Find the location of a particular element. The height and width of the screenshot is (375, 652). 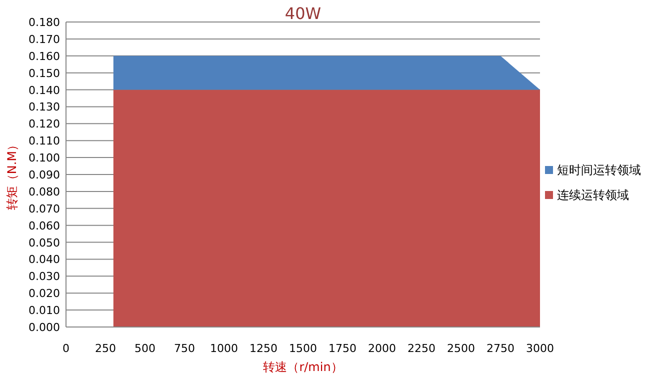

x-tick-label: 2000 is located at coordinates (382, 348).